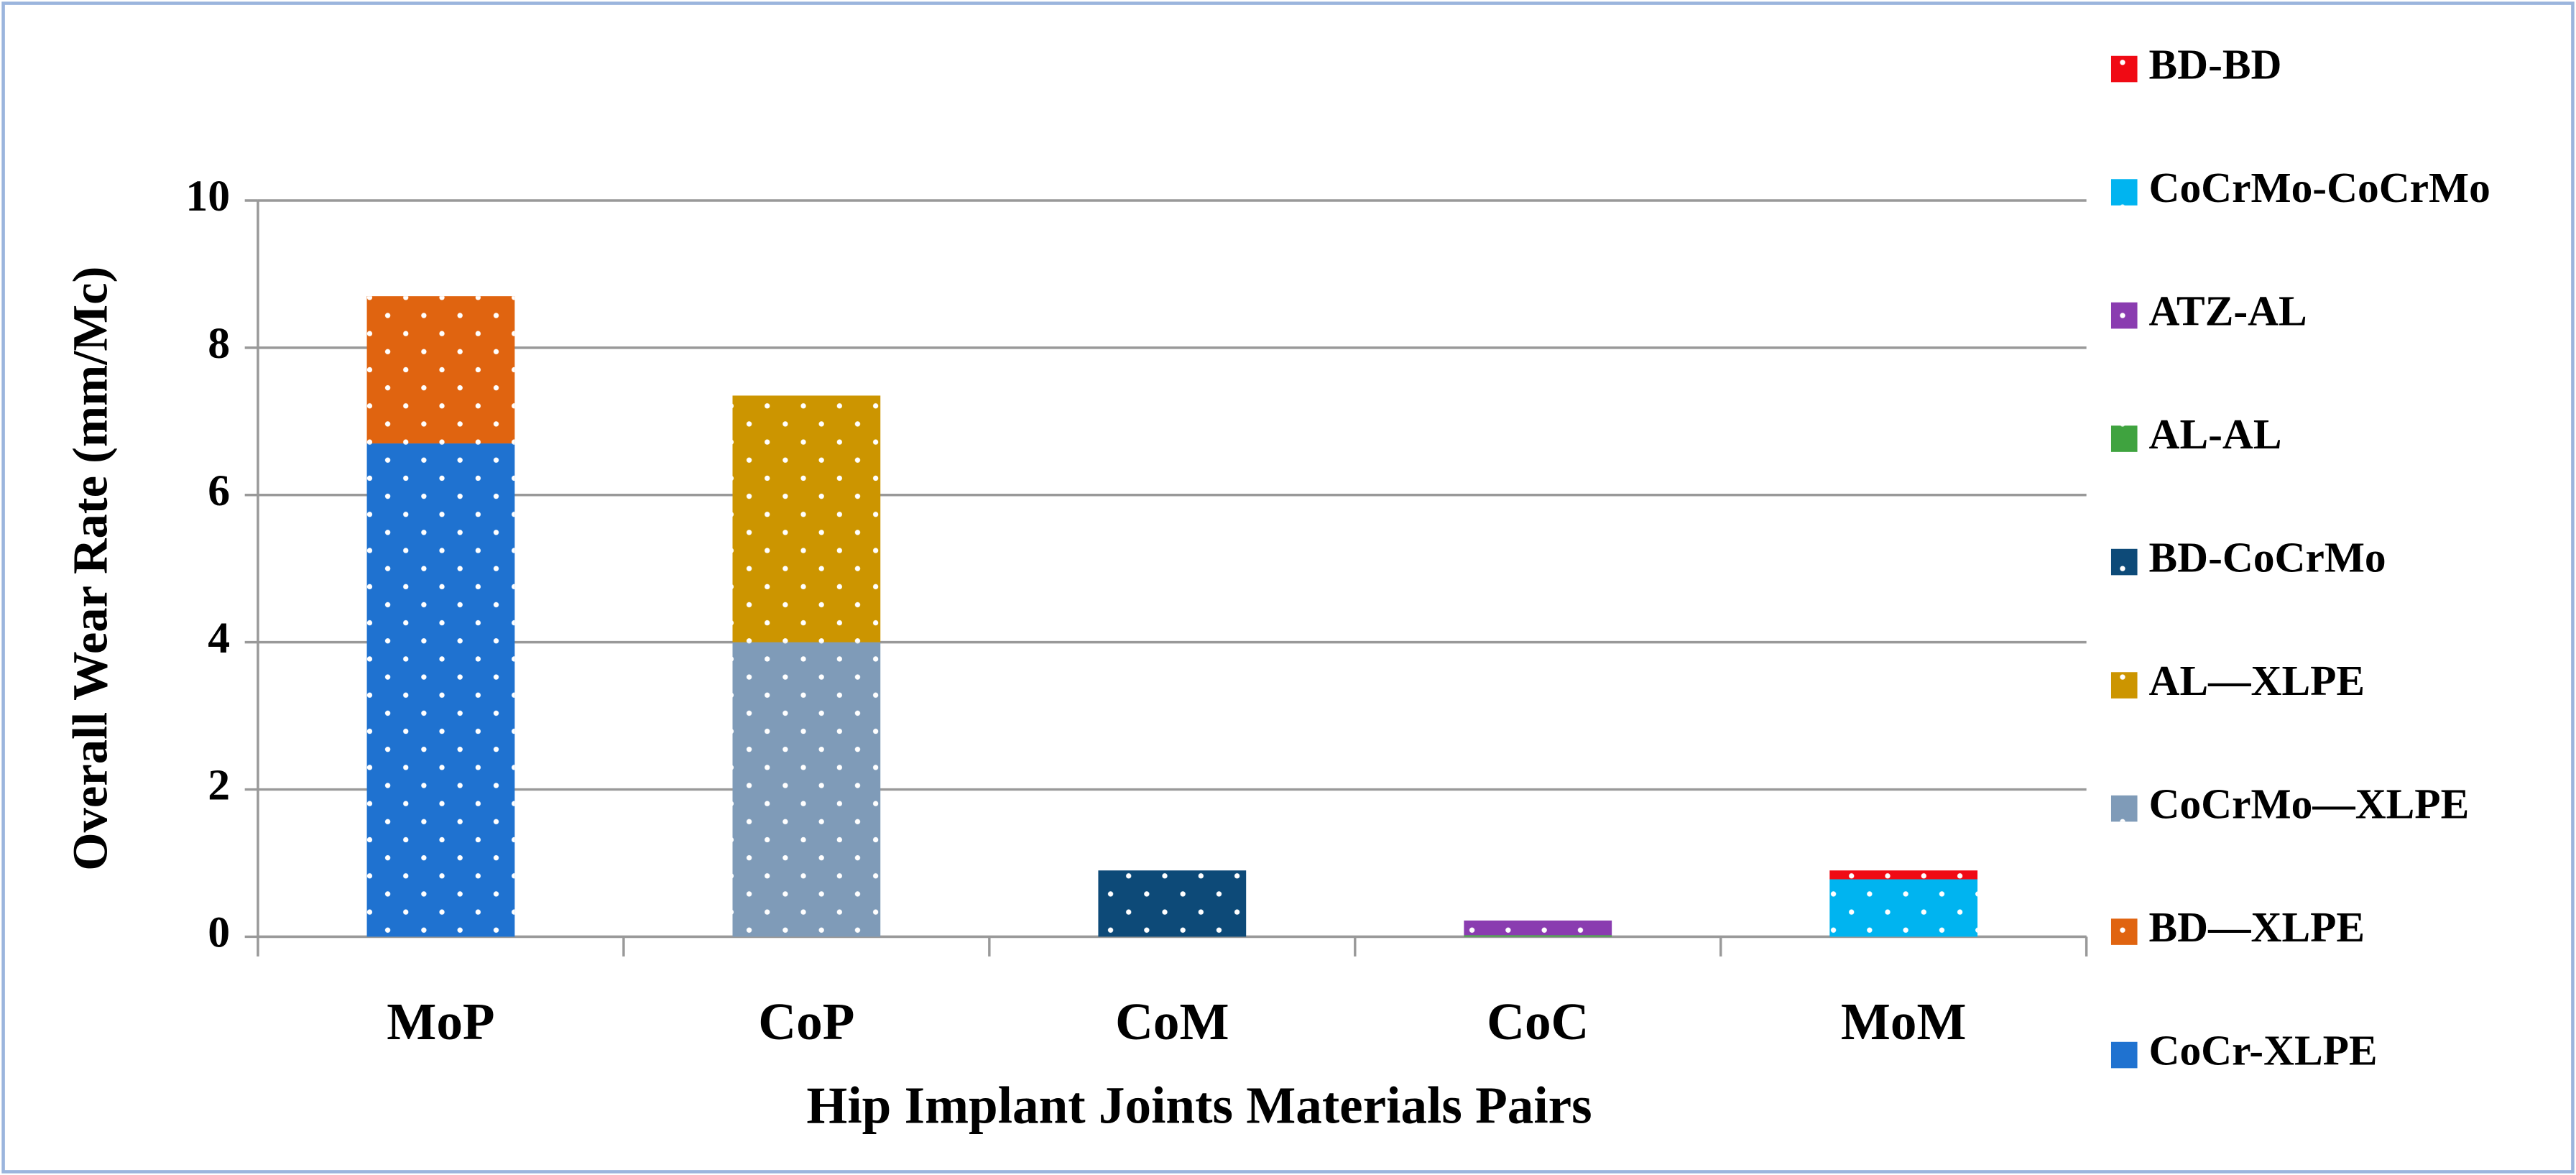 This screenshot has width=2576, height=1175. I want to click on x-tick-label: MoM, so click(1904, 1021).